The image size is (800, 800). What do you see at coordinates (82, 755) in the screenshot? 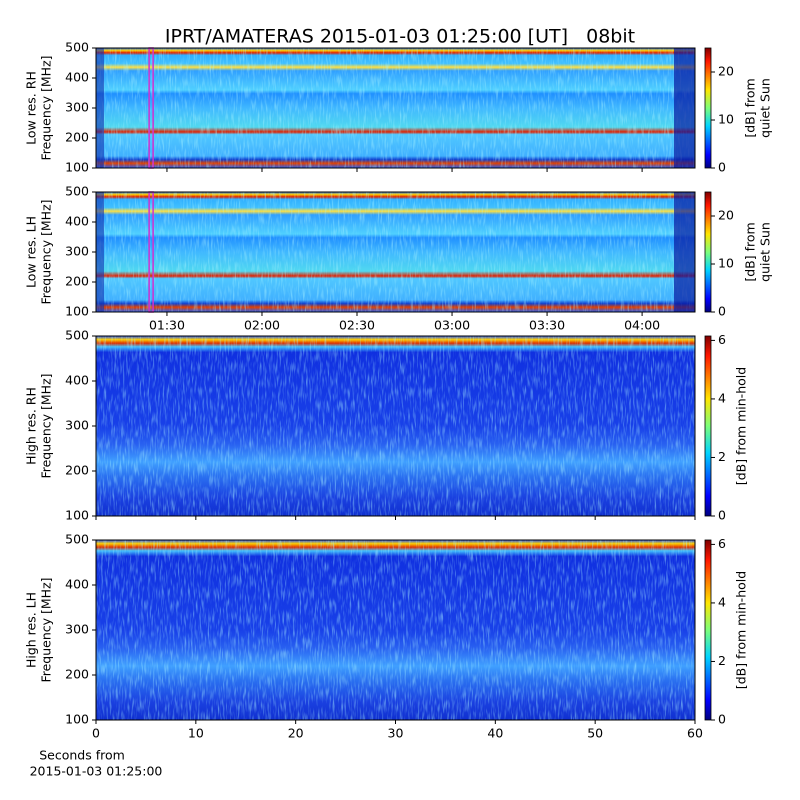
I see `x-axis-label: Seconds from` at bounding box center [82, 755].